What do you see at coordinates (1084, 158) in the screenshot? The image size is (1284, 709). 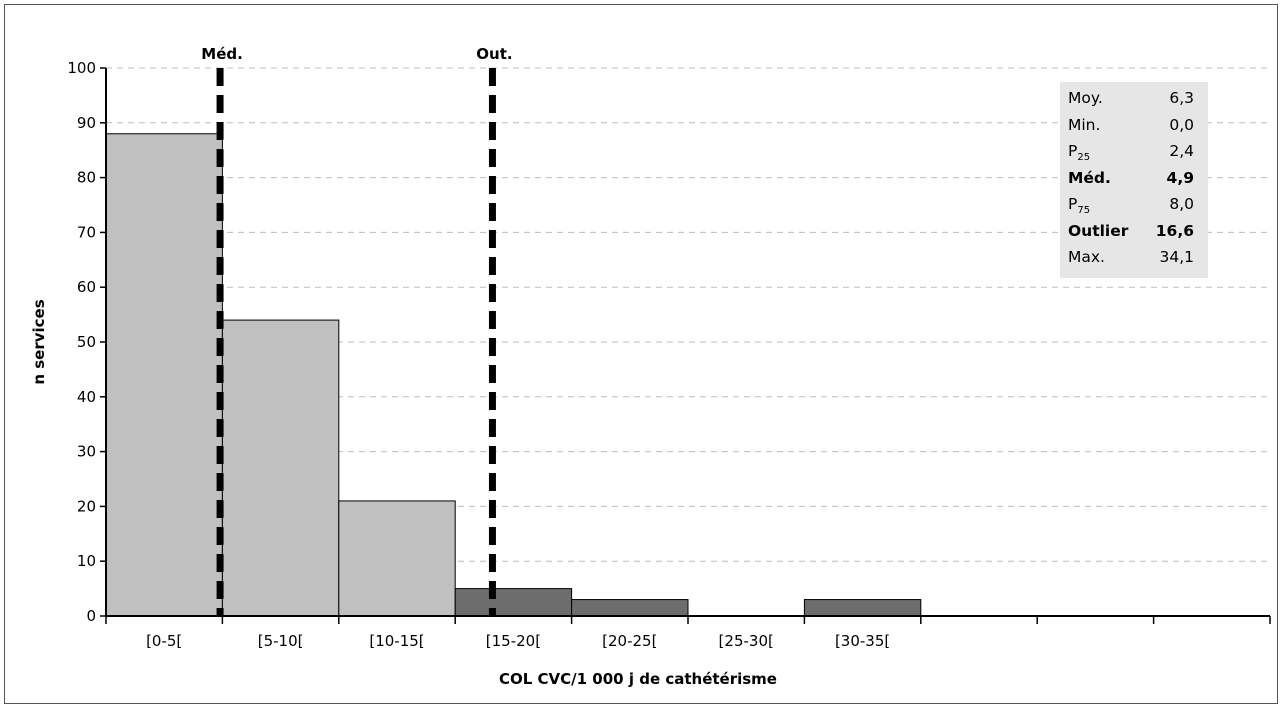 I see `stat-label-subscript: 25` at bounding box center [1084, 158].